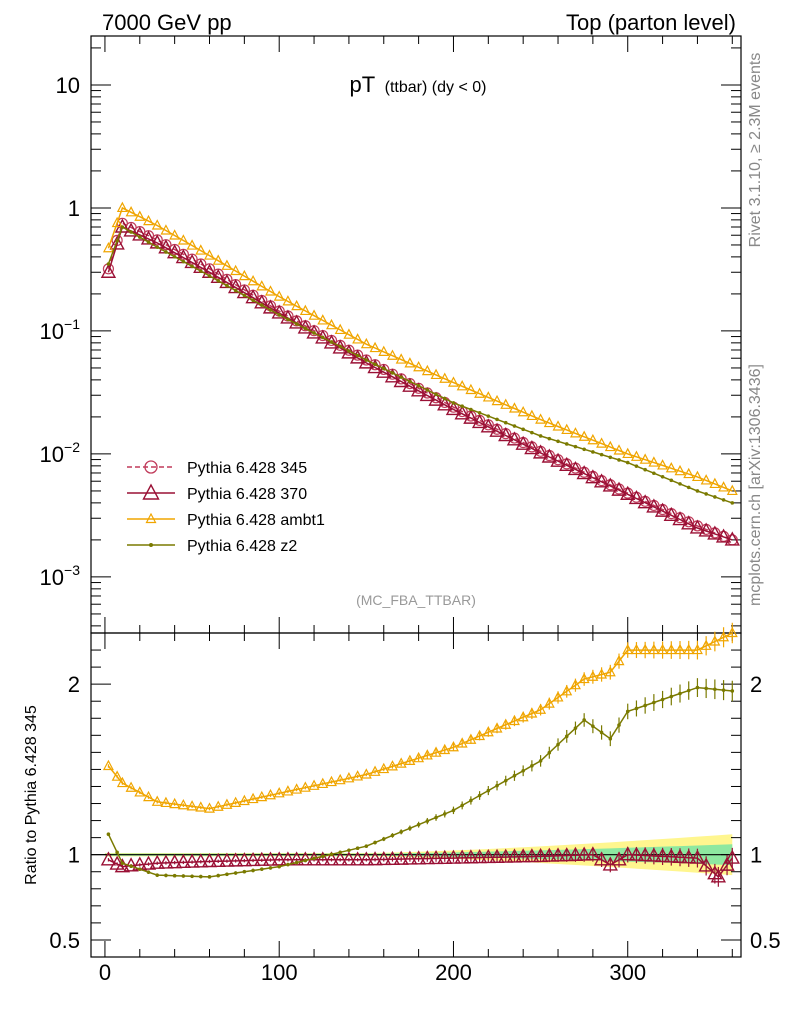 The width and height of the screenshot is (786, 1024). What do you see at coordinates (279, 972) in the screenshot?
I see `xtick-label: 100` at bounding box center [279, 972].